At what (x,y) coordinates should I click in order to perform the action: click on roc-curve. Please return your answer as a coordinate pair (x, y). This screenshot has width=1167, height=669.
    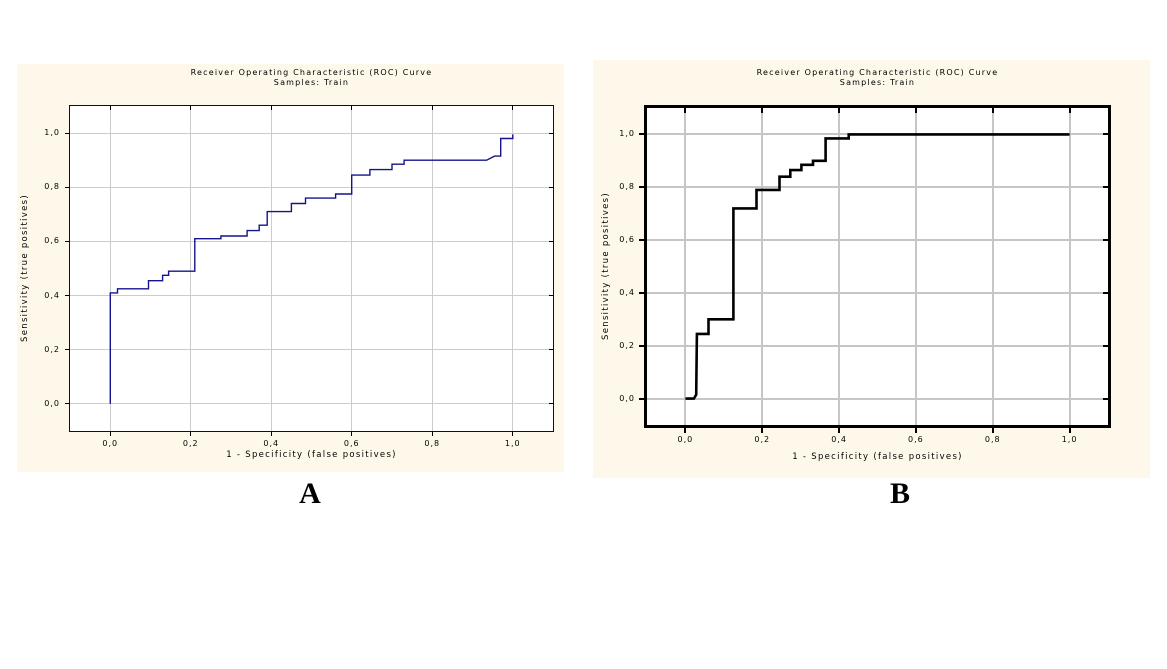
    Looking at the image, I should click on (877, 266).